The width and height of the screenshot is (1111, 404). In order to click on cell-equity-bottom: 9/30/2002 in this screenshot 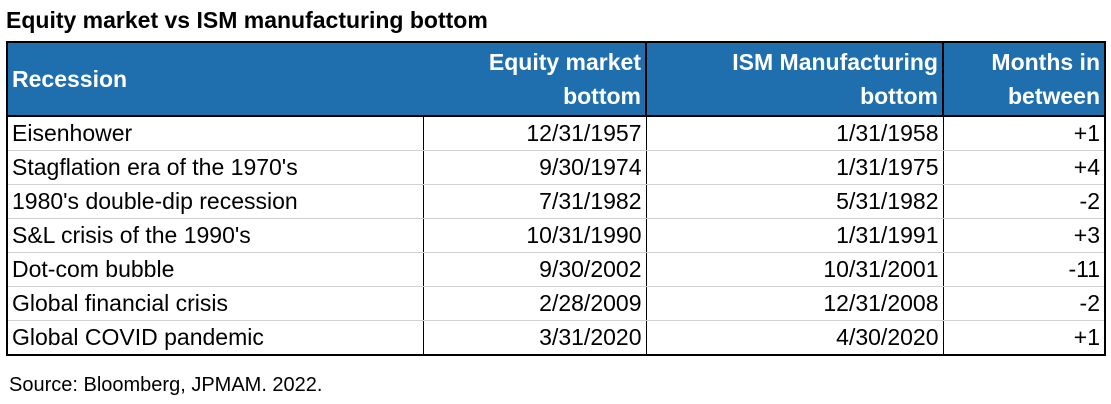, I will do `click(534, 269)`.